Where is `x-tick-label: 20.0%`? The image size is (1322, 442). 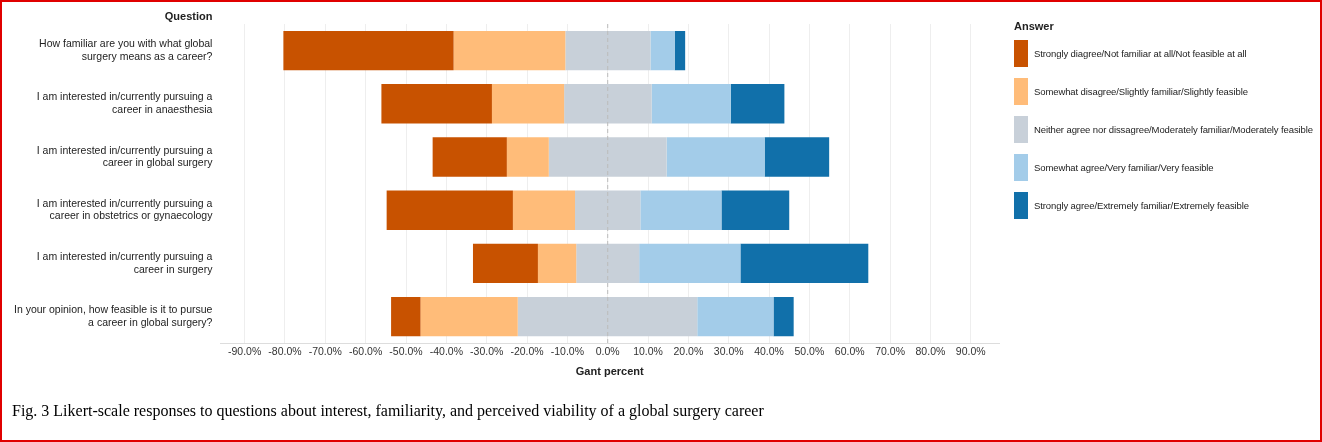
x-tick-label: 20.0% is located at coordinates (688, 351).